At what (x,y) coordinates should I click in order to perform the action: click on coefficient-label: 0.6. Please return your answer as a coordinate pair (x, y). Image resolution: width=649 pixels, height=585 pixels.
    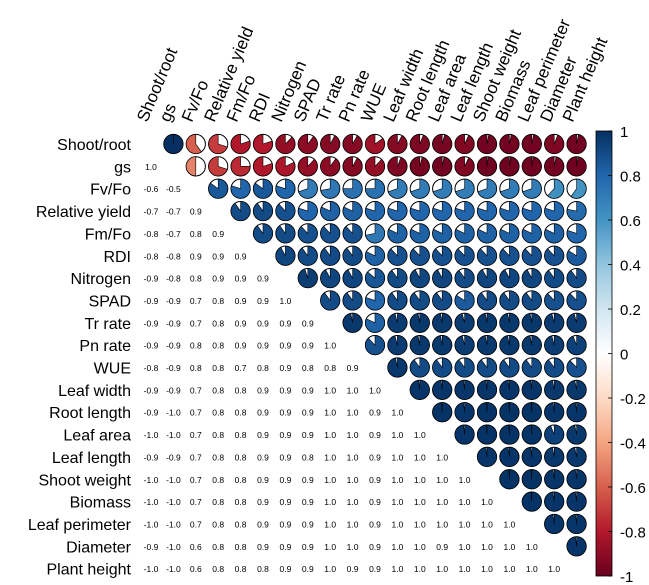
    Looking at the image, I should click on (196, 547).